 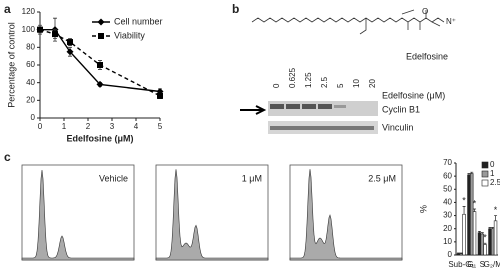 I want to click on histogram-label: Vehicle, so click(x=113, y=178).